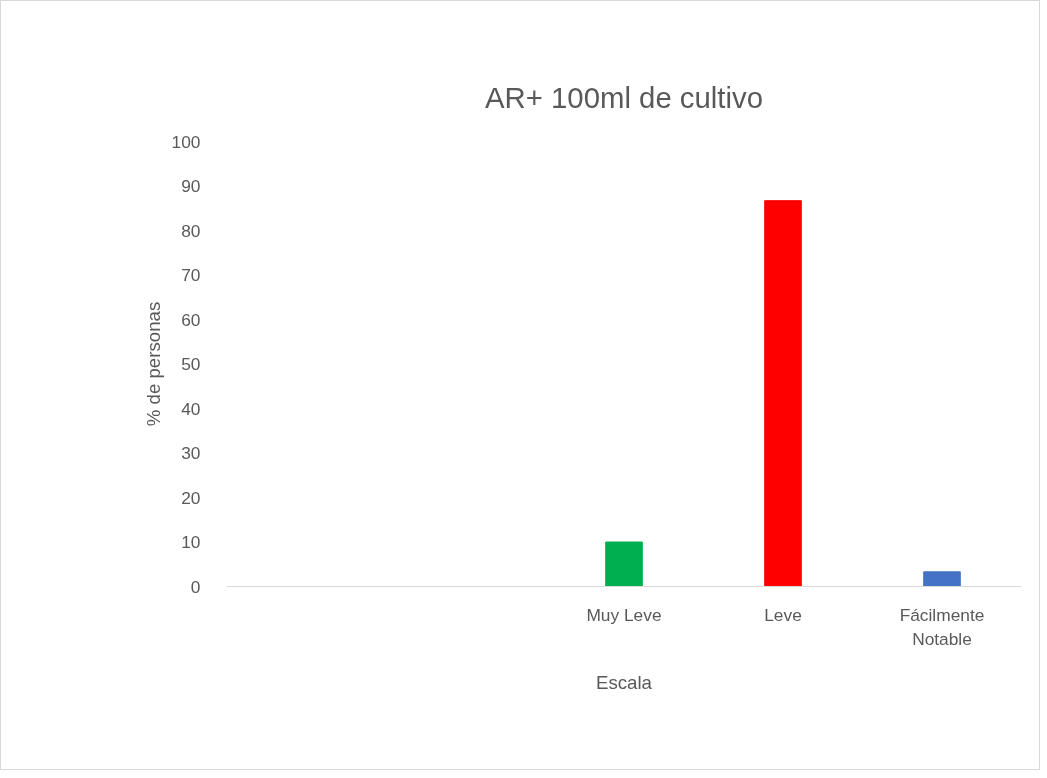  Describe the element at coordinates (186, 141) in the screenshot. I see `y-tick-label: 100` at that location.